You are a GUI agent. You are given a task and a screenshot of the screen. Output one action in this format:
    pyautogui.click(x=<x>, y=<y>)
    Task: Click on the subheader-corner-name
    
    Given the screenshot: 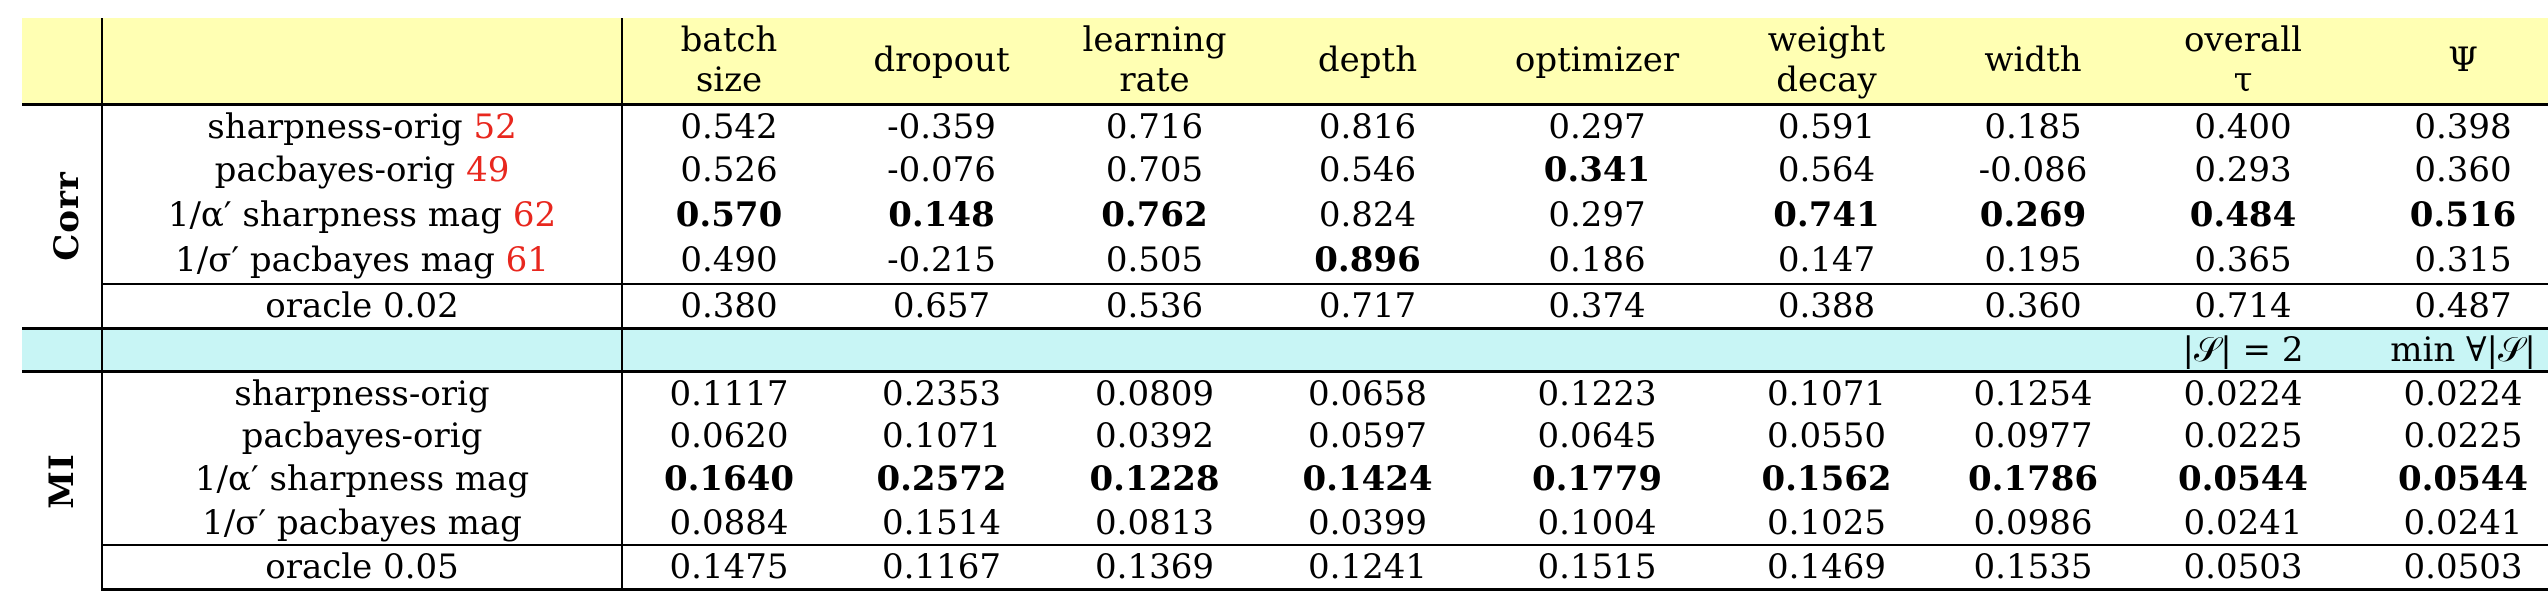 What is the action you would take?
    pyautogui.click(x=362, y=348)
    